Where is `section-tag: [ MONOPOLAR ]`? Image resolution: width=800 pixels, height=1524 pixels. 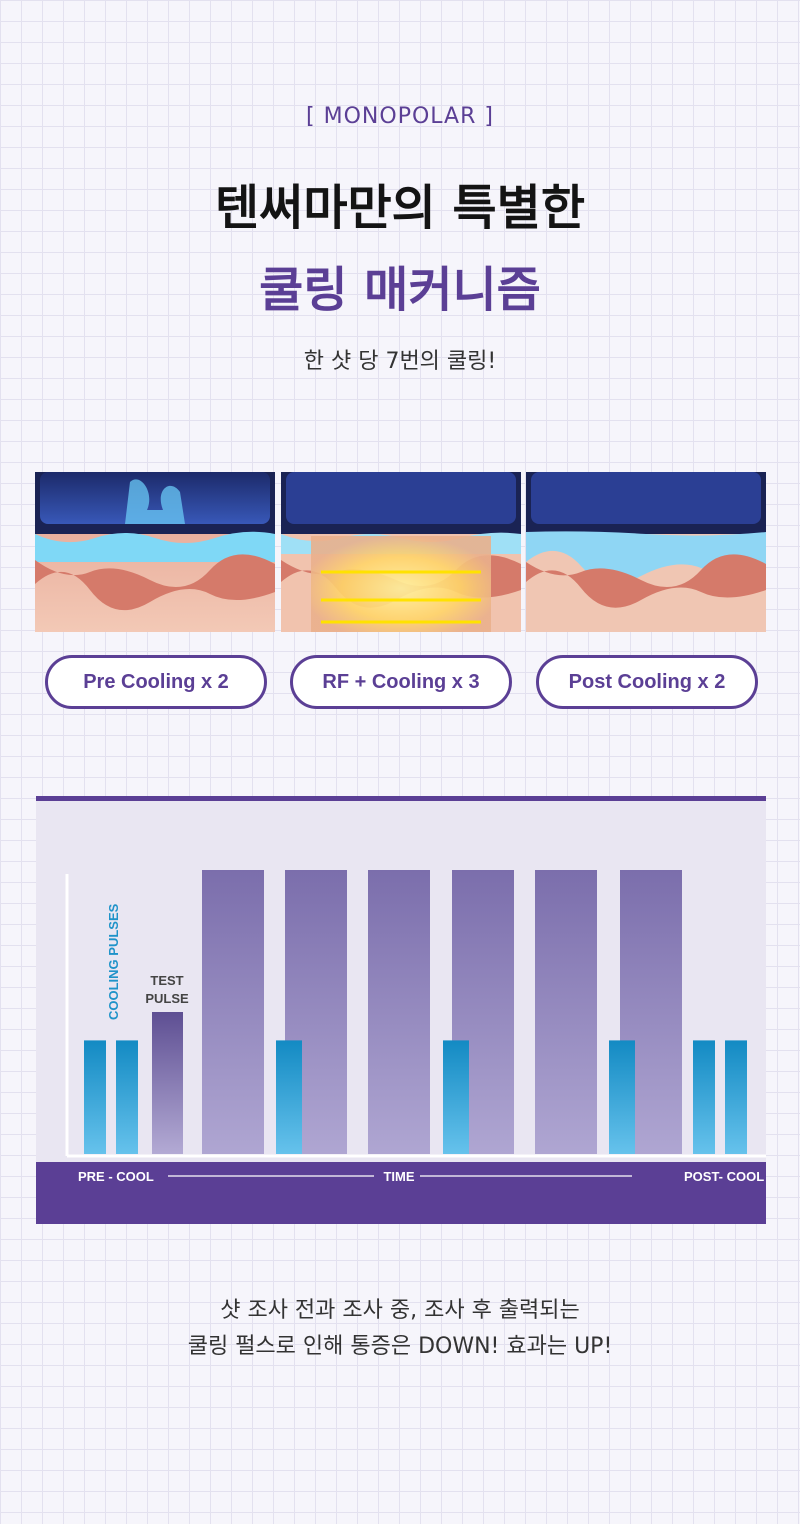
section-tag: [ MONOPOLAR ] is located at coordinates (400, 116).